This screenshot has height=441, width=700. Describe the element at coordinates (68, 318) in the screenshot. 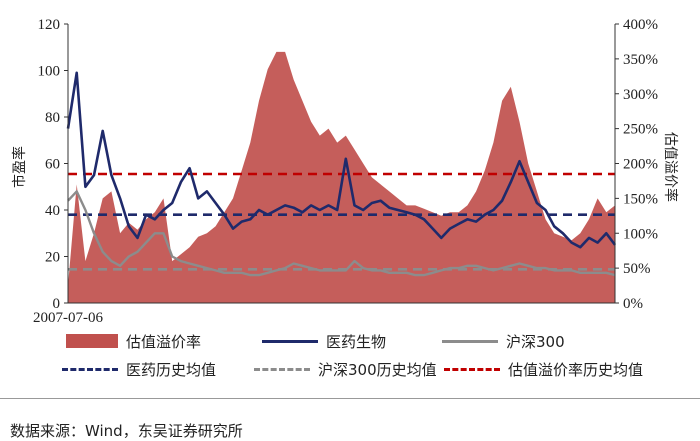

I see `x-tick-label: 2007-07-06` at that location.